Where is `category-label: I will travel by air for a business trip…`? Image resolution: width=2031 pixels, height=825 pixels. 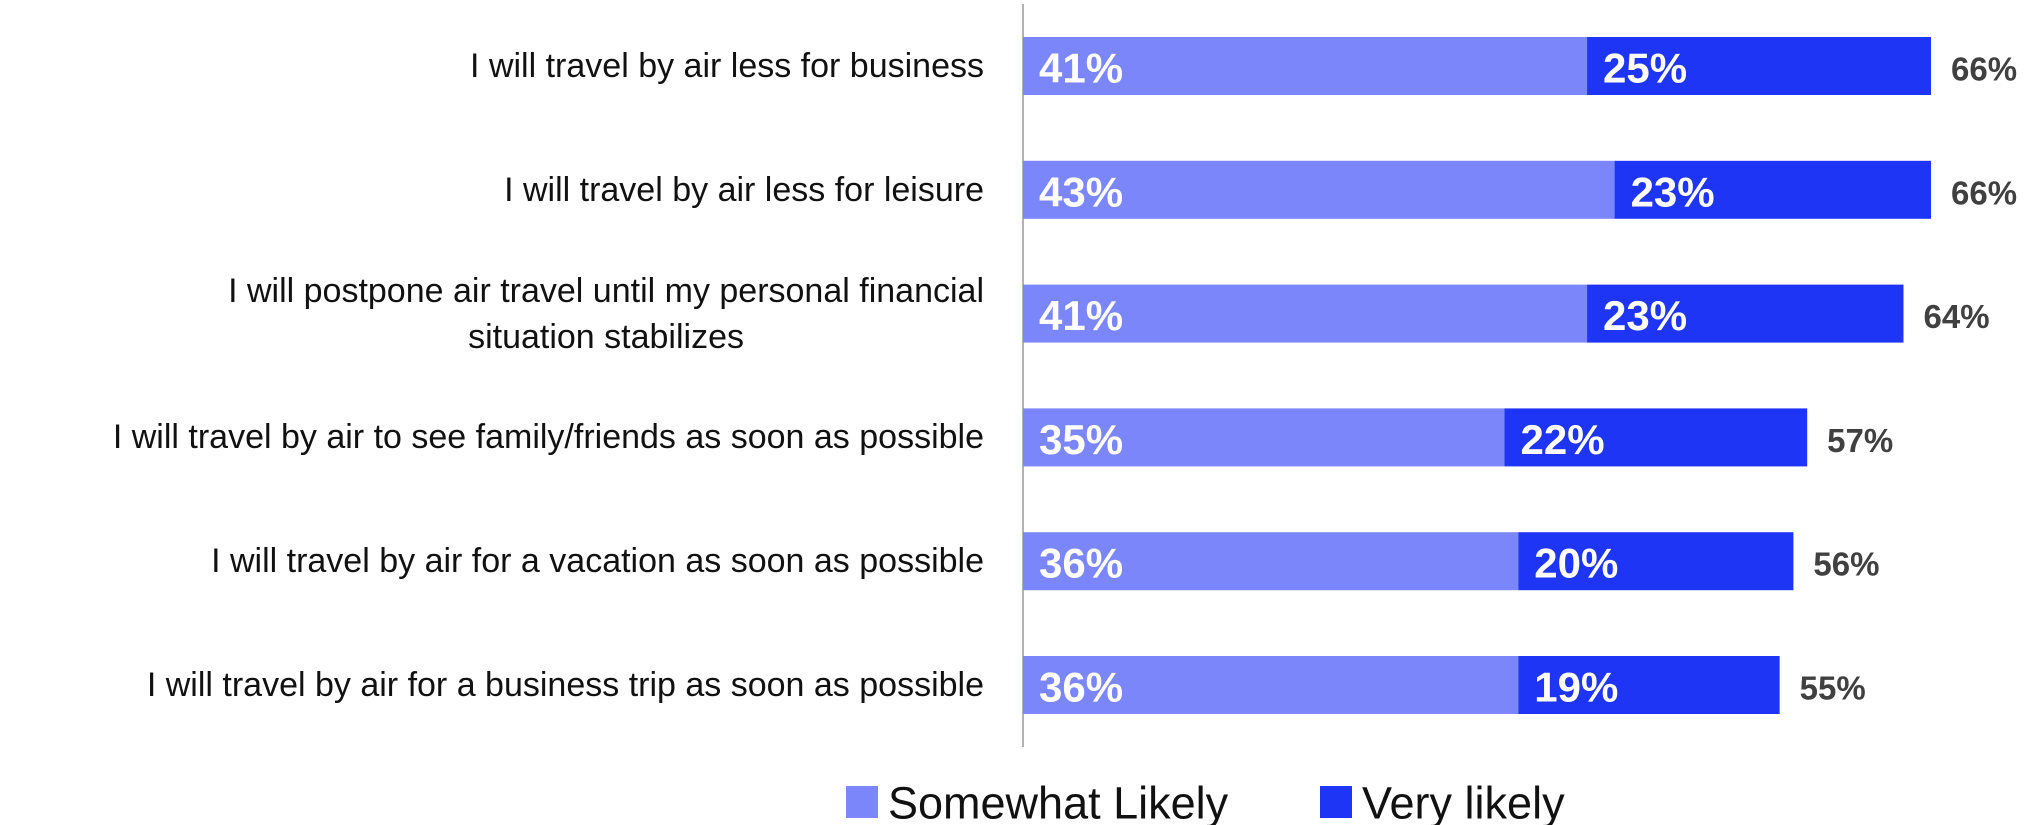
category-label: I will travel by air for a business trip… is located at coordinates (565, 685).